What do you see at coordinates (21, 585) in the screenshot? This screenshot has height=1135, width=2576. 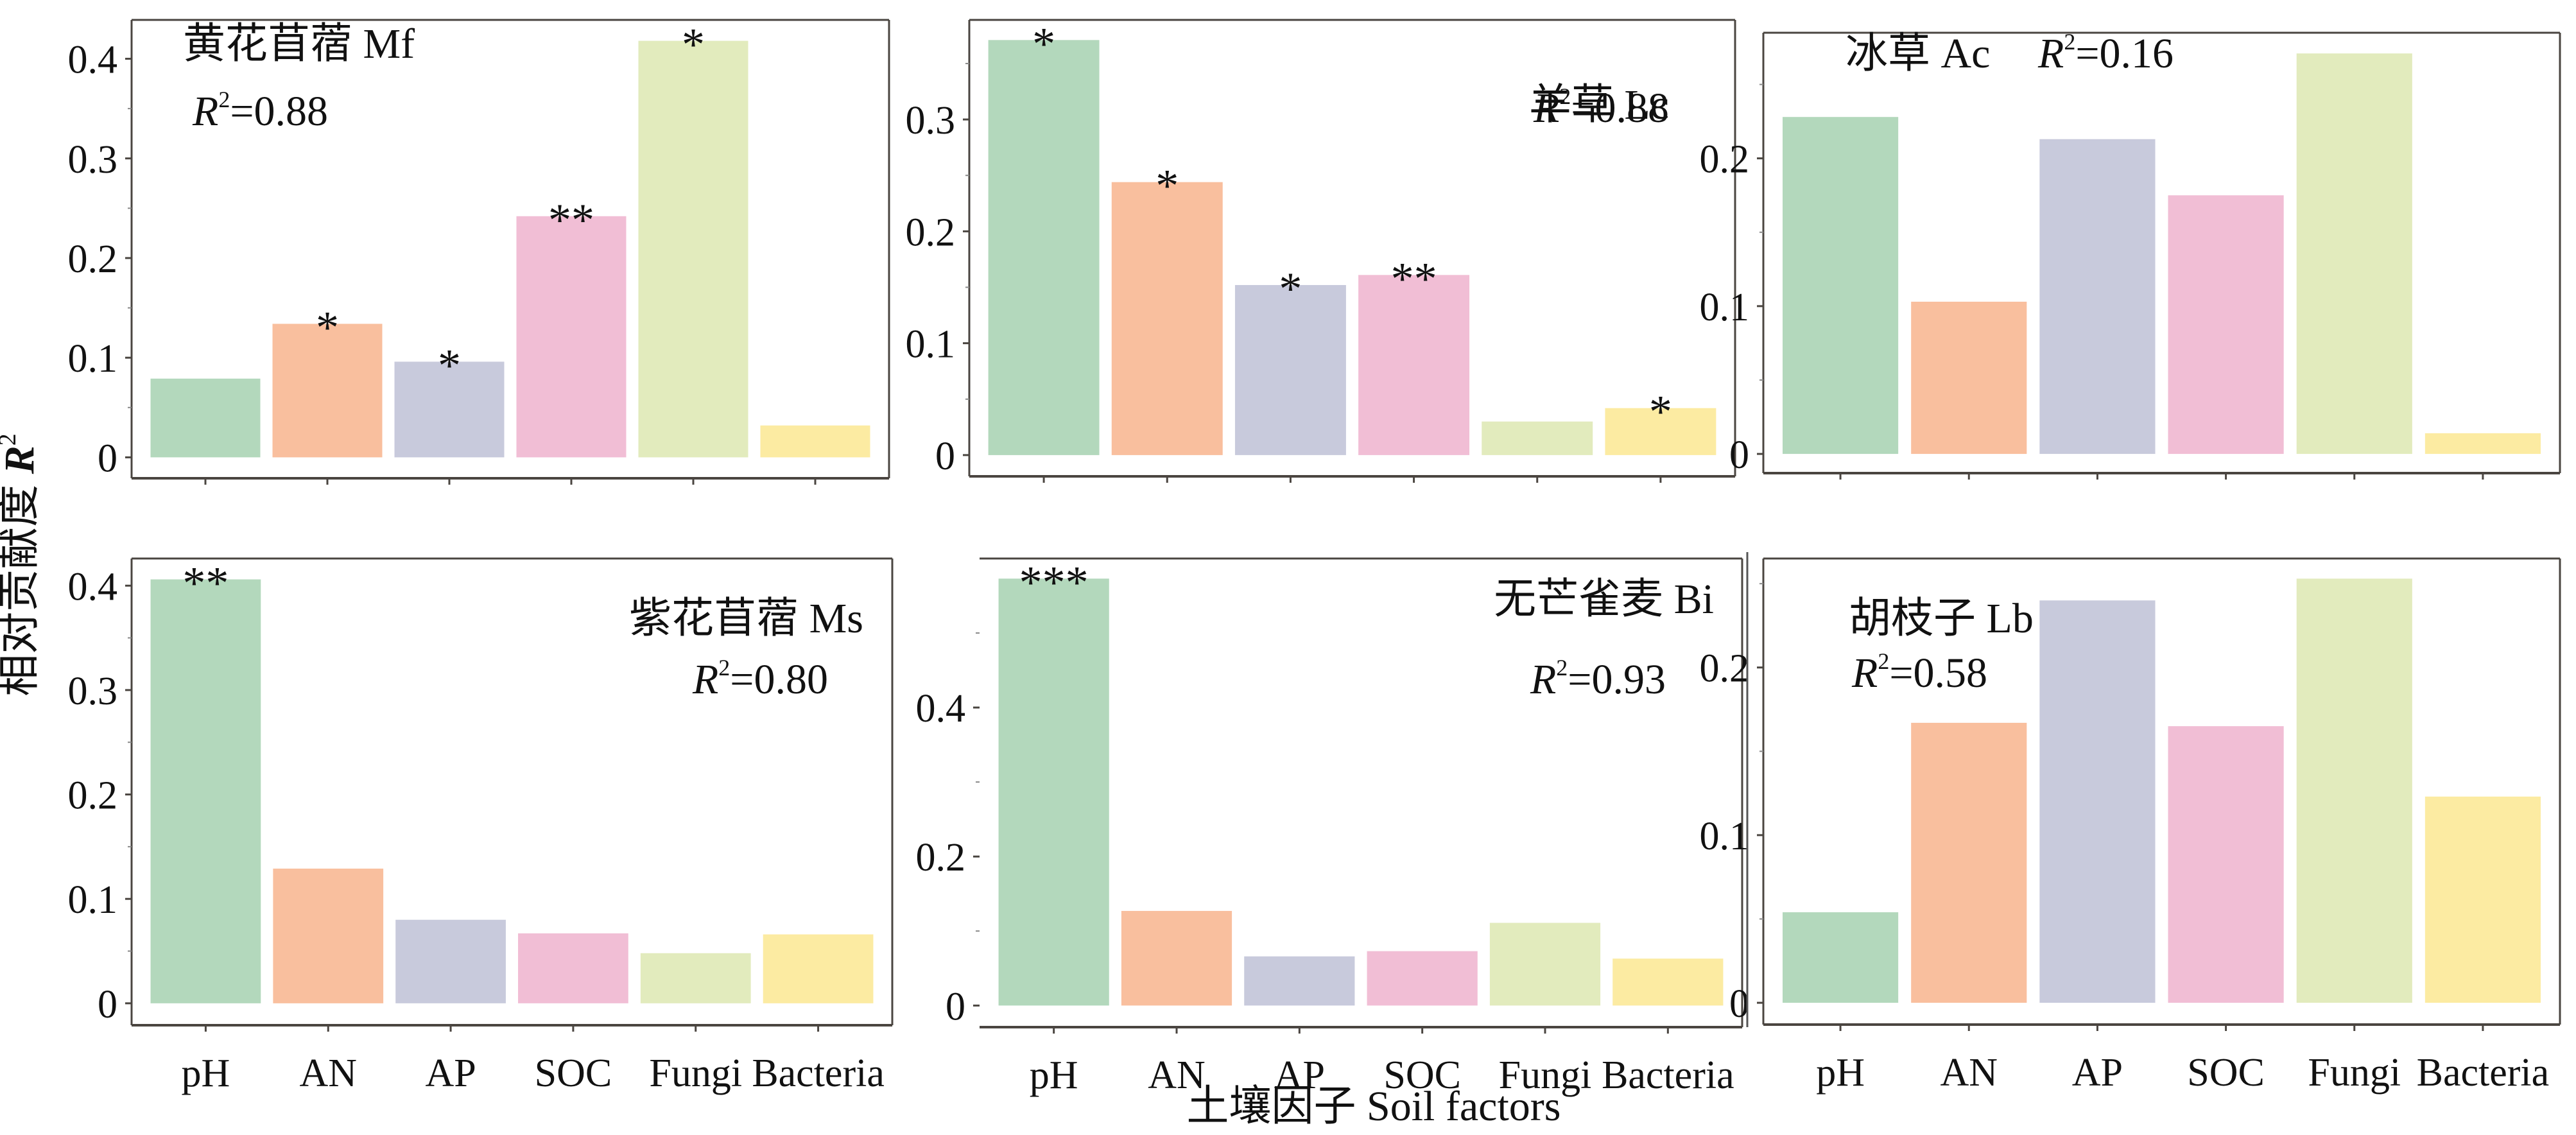 I see `y-axis-title-main: 相对贡献度` at bounding box center [21, 585].